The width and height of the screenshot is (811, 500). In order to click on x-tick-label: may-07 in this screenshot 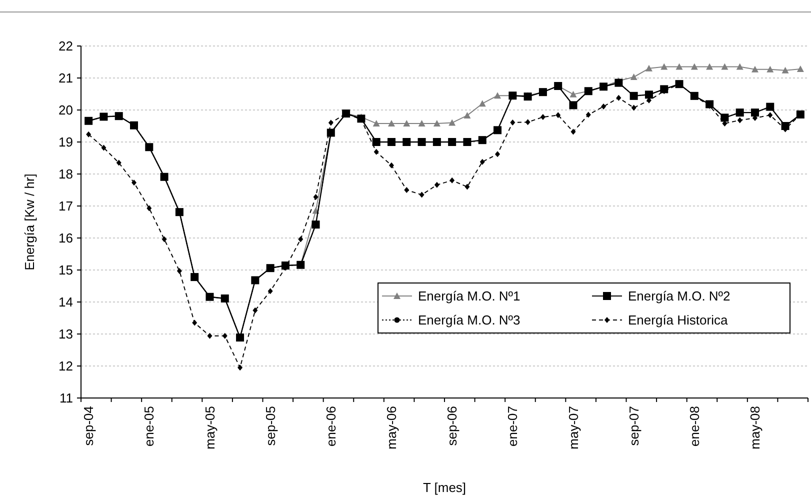, I will do `click(573, 428)`.